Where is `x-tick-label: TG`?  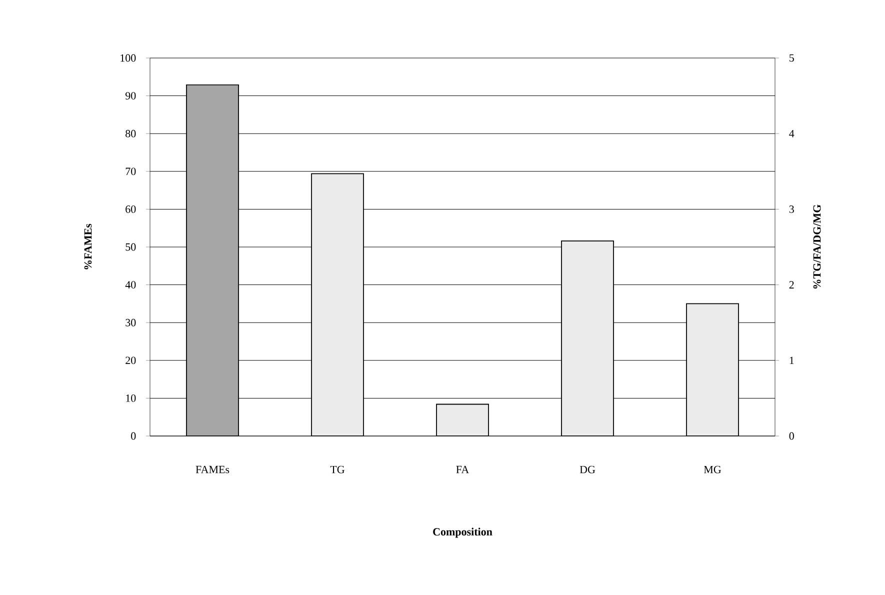
x-tick-label: TG is located at coordinates (337, 470).